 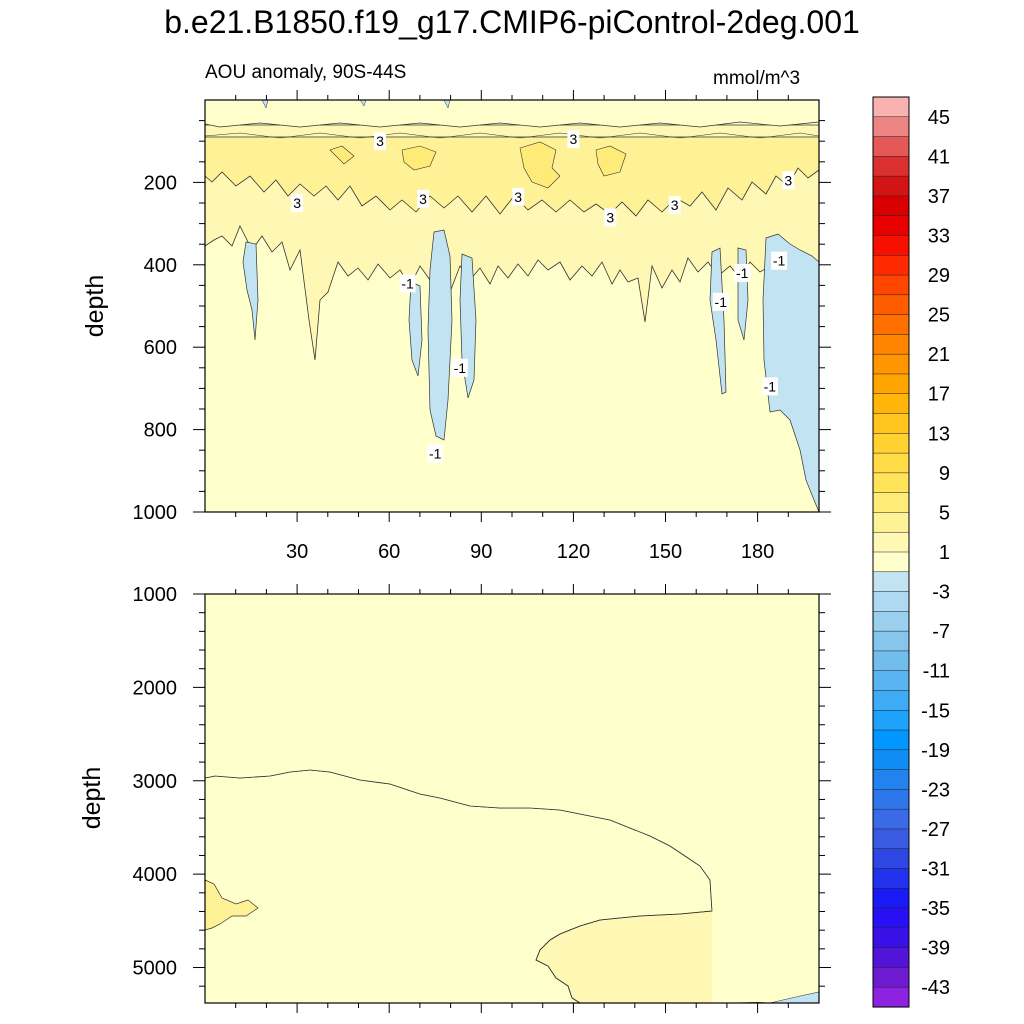 What do you see at coordinates (160, 266) in the screenshot?
I see `upper-y-tick-label: 400` at bounding box center [160, 266].